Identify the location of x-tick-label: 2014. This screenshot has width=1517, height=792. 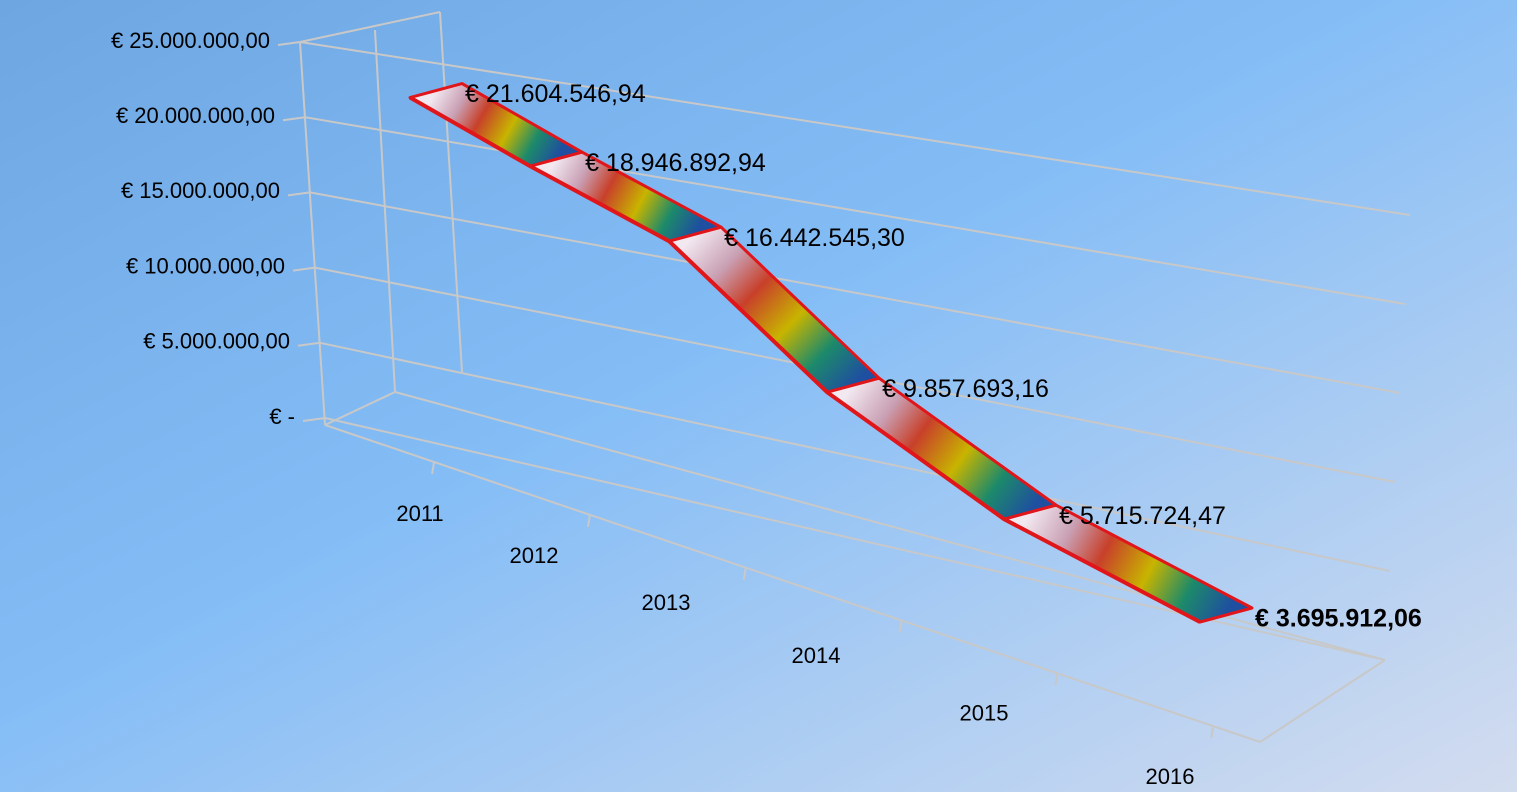
(816, 655).